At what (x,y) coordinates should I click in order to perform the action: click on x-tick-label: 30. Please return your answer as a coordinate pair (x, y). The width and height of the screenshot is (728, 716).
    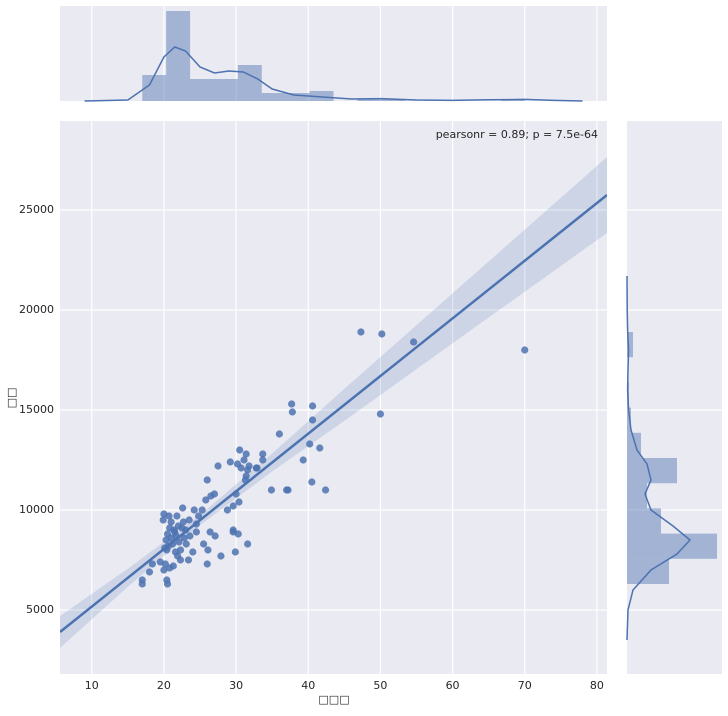
    Looking at the image, I should click on (236, 685).